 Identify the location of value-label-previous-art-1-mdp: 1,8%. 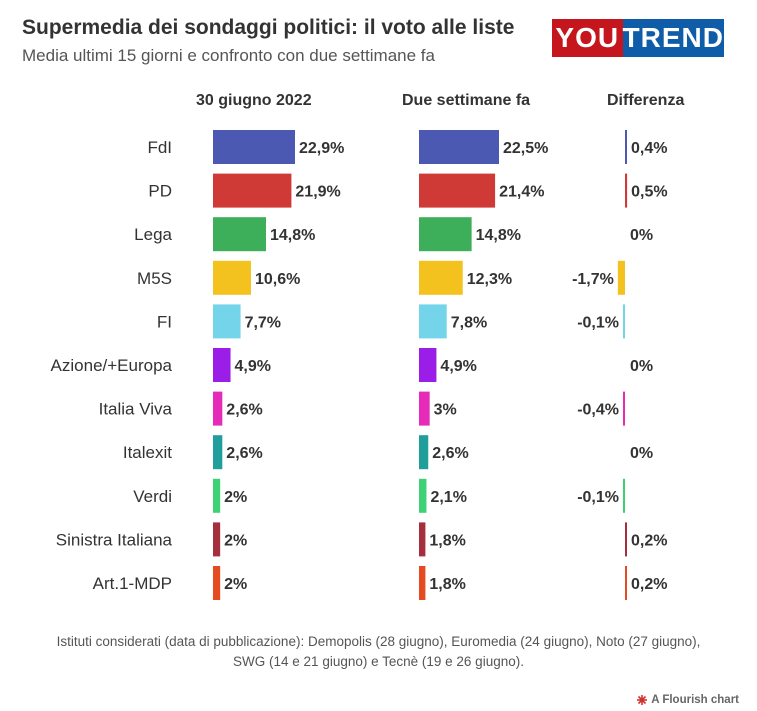
(447, 584).